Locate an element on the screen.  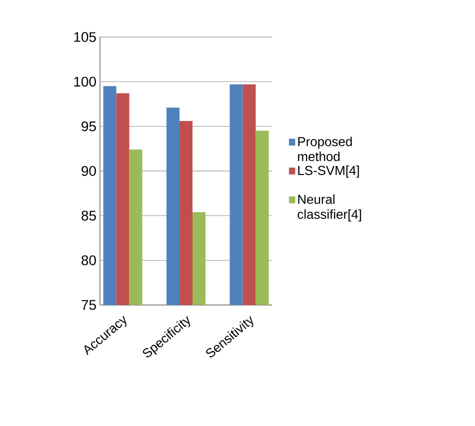
y-tick-label: 85 is located at coordinates (89, 215).